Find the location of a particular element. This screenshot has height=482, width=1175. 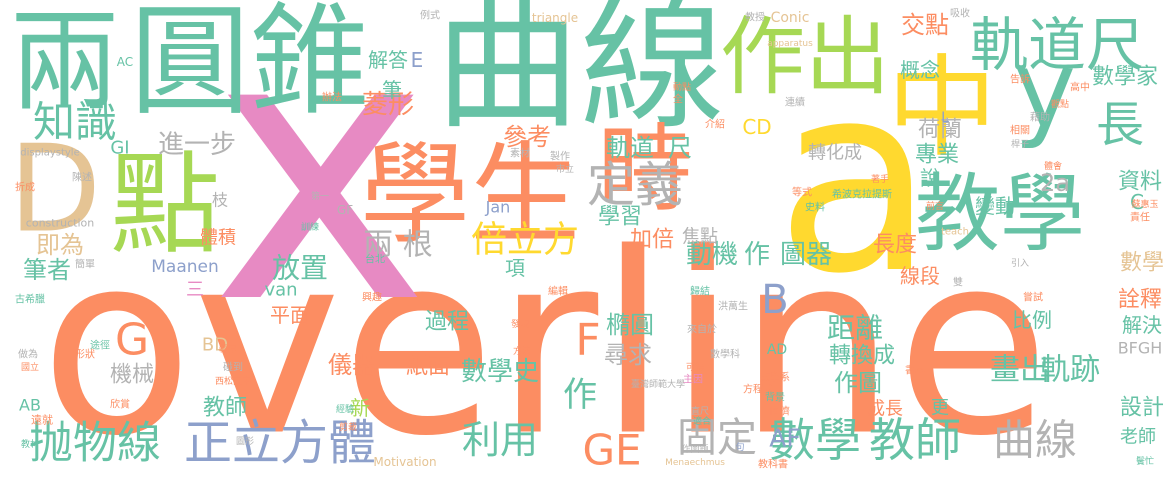

word: 來自於 is located at coordinates (702, 329).